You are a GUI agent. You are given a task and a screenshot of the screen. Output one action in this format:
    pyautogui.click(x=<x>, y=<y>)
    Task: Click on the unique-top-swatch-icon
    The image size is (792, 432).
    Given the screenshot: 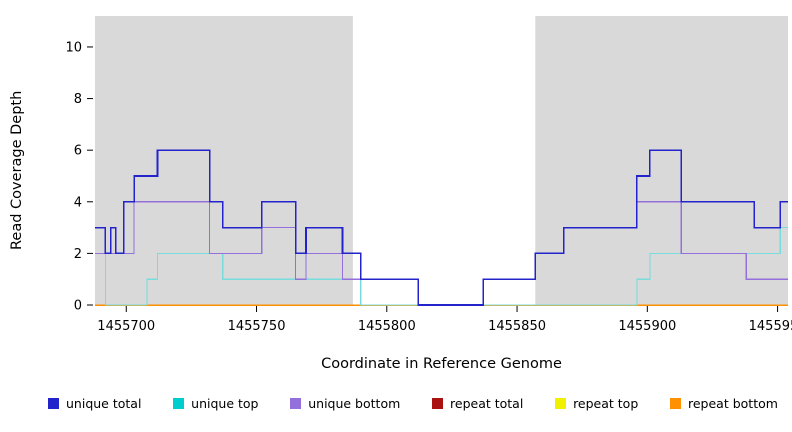 What is the action you would take?
    pyautogui.click(x=179, y=403)
    